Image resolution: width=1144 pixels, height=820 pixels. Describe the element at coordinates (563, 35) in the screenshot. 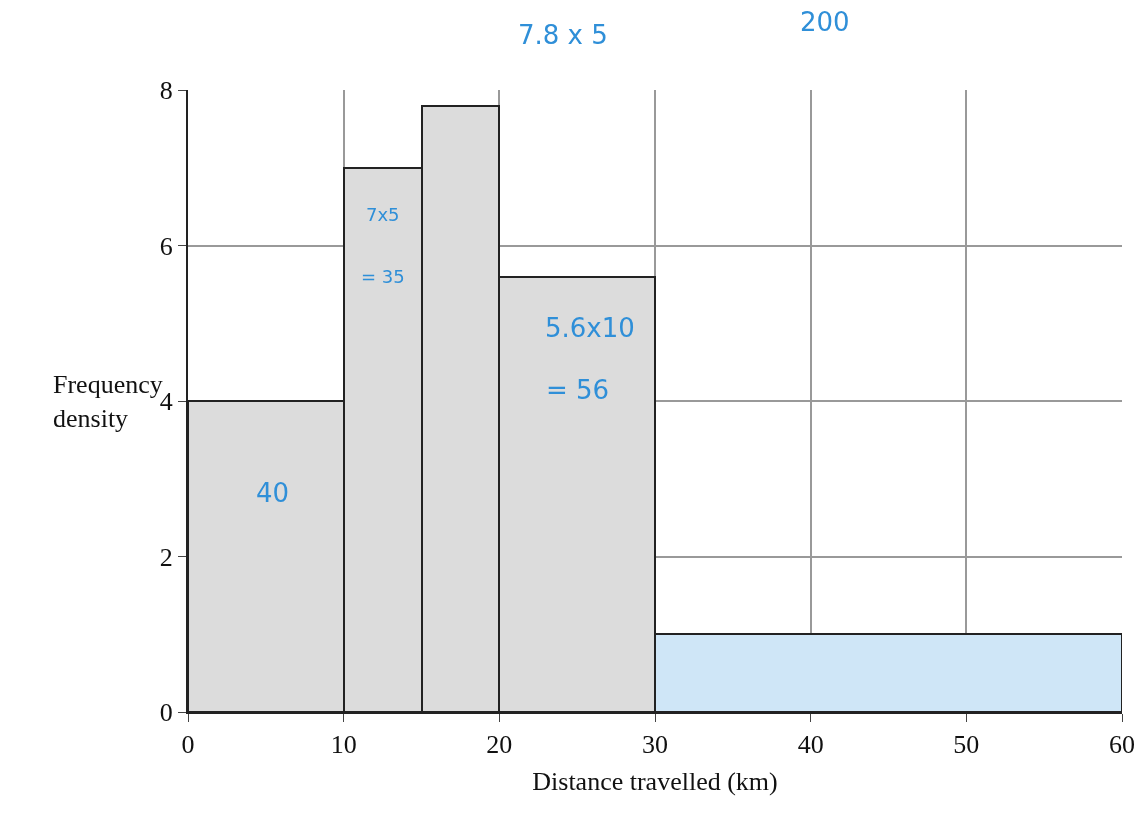

I see `text: 7.8 x 5` at that location.